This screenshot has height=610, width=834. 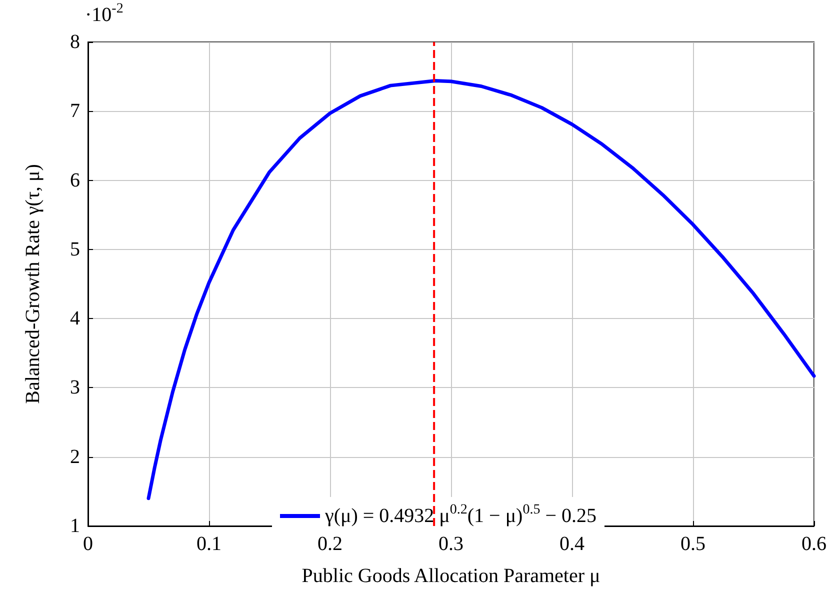 I want to click on y-tick-label: 3, so click(x=75, y=387).